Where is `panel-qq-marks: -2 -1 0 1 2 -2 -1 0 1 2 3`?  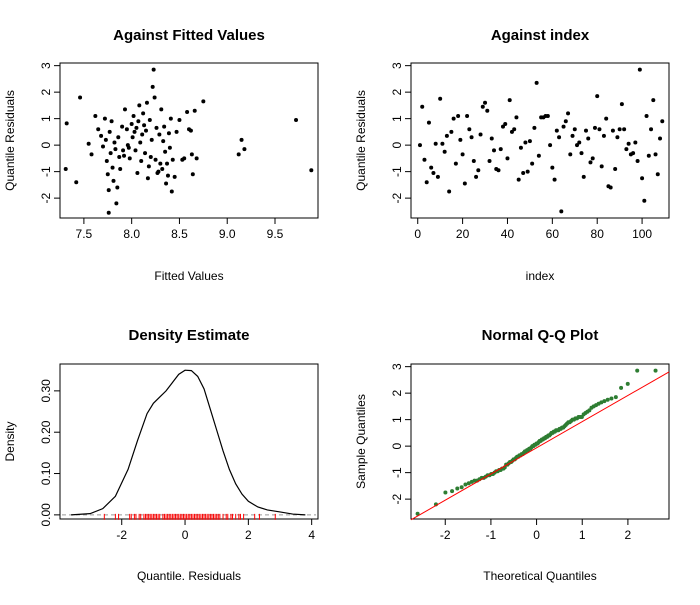 panel-qq-marks: -2 -1 0 1 2 -2 -1 0 1 2 3 is located at coordinates (530, 452).